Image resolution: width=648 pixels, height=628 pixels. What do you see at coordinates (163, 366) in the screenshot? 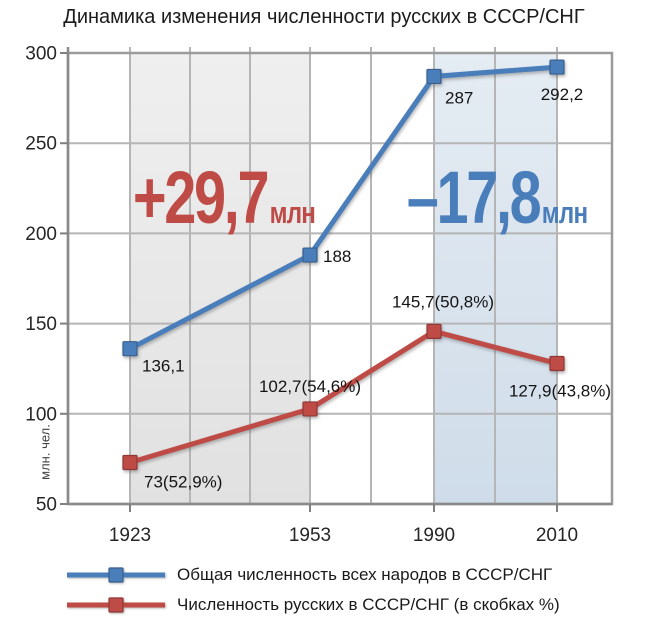
I see `data-point-label: 136,1` at bounding box center [163, 366].